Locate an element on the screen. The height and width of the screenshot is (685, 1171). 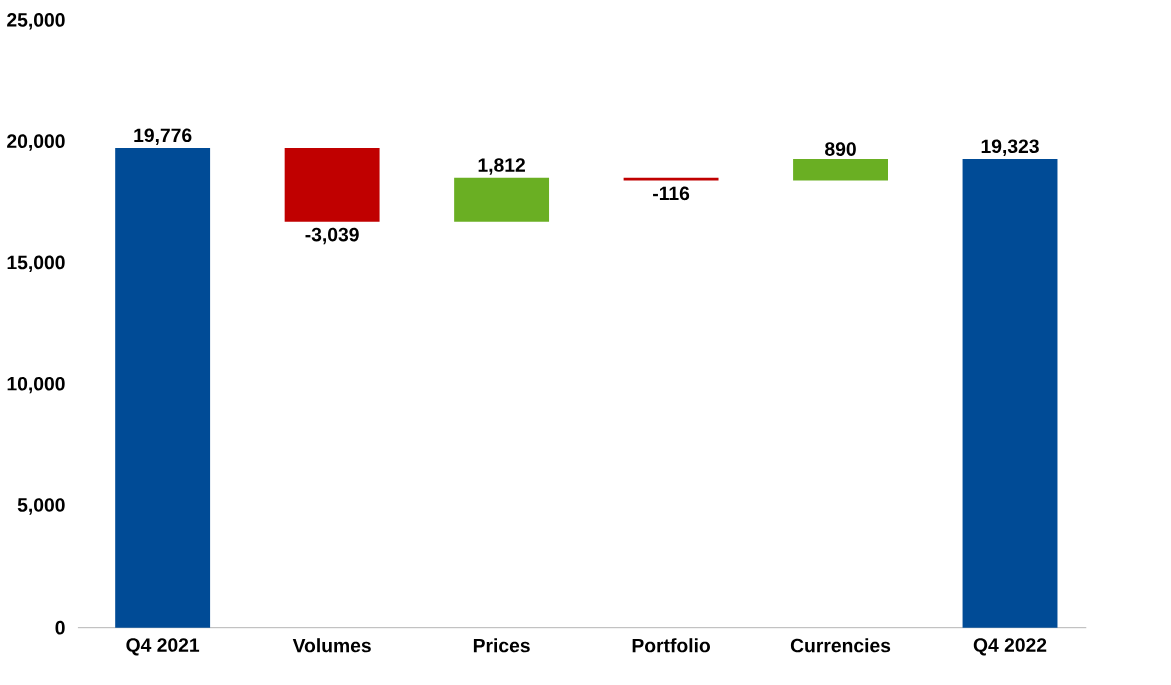
data-label: 890 is located at coordinates (840, 149).